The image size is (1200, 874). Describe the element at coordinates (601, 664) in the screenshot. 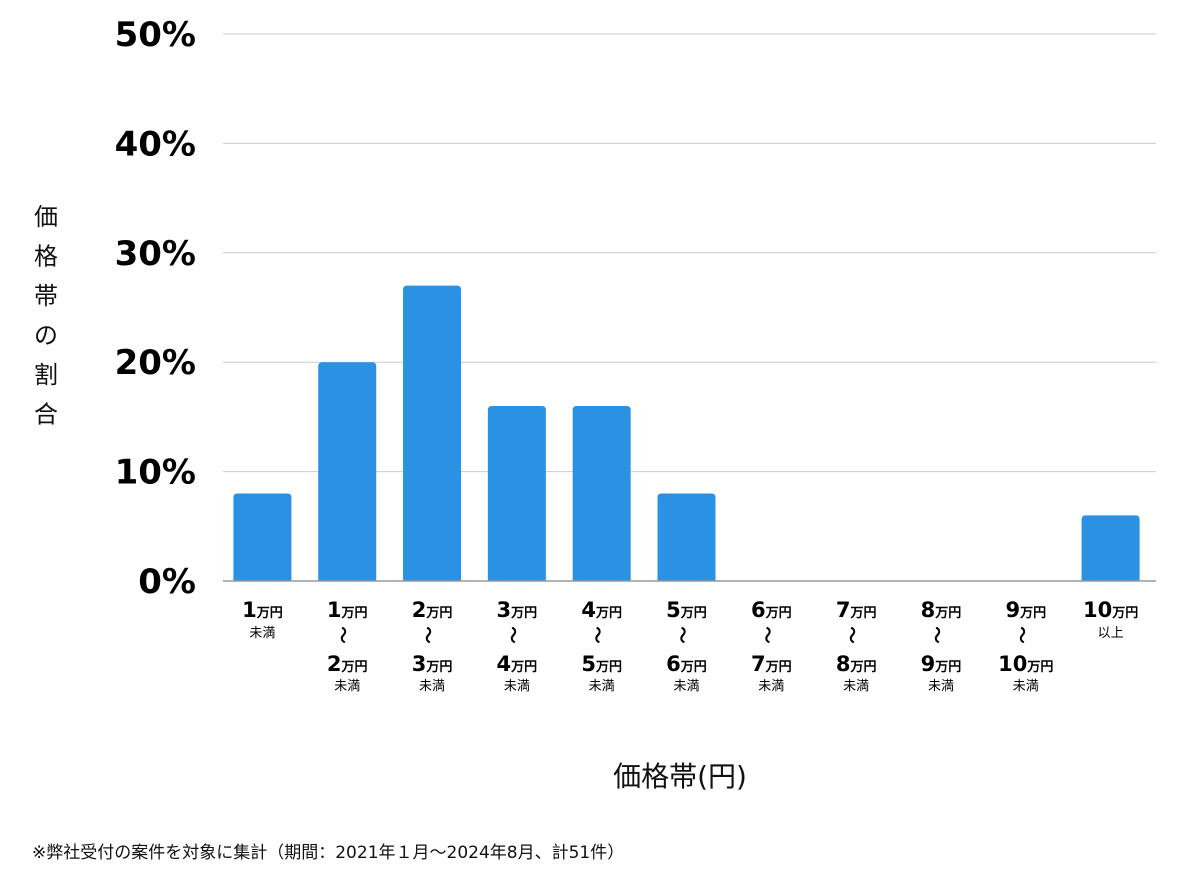

I see `category-label-to: 5万円` at that location.